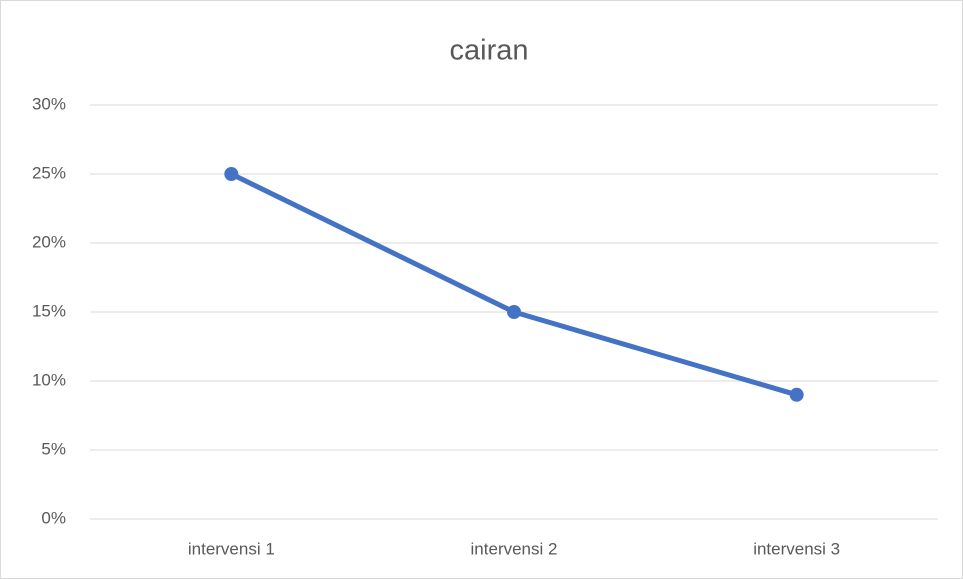 Image resolution: width=963 pixels, height=579 pixels. I want to click on chart-title: cairan, so click(489, 51).